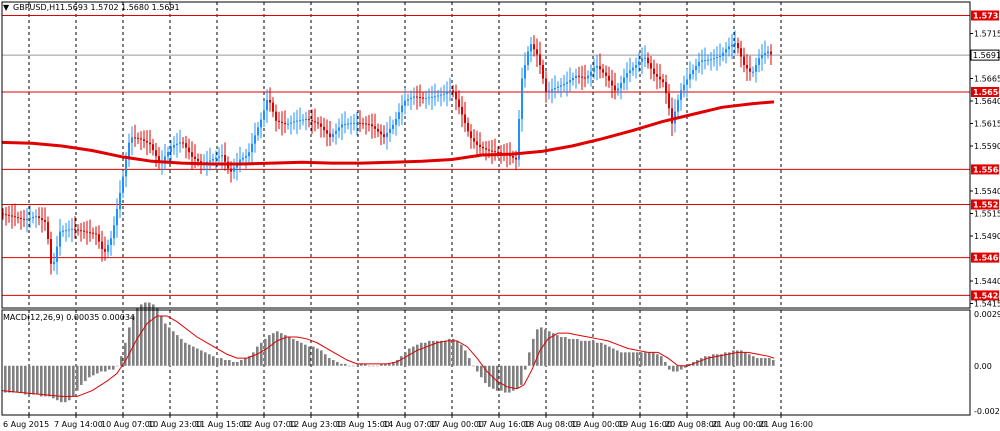  I want to click on macd-signal-line, so click(388, 356).